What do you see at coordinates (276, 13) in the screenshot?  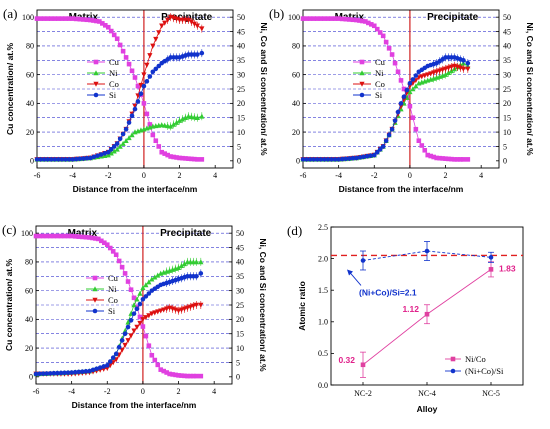 I see `panel-label: (b)` at bounding box center [276, 13].